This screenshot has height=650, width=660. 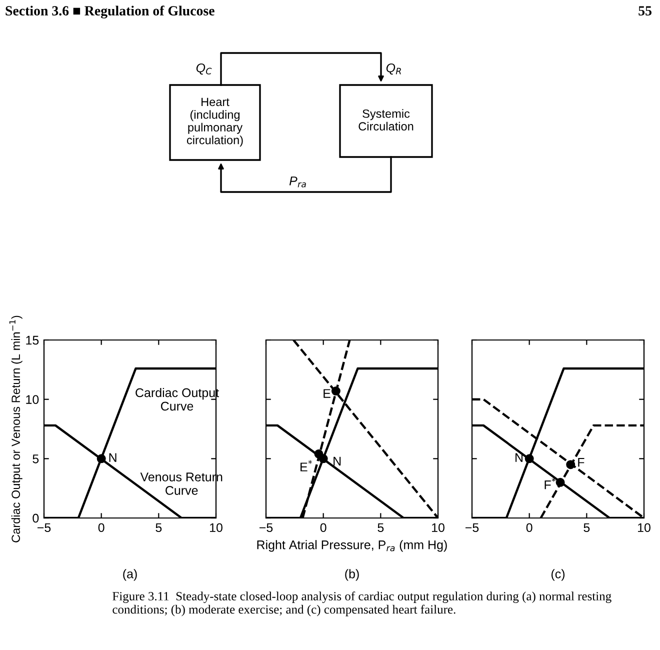 What do you see at coordinates (327, 393) in the screenshot?
I see `annotation: E` at bounding box center [327, 393].